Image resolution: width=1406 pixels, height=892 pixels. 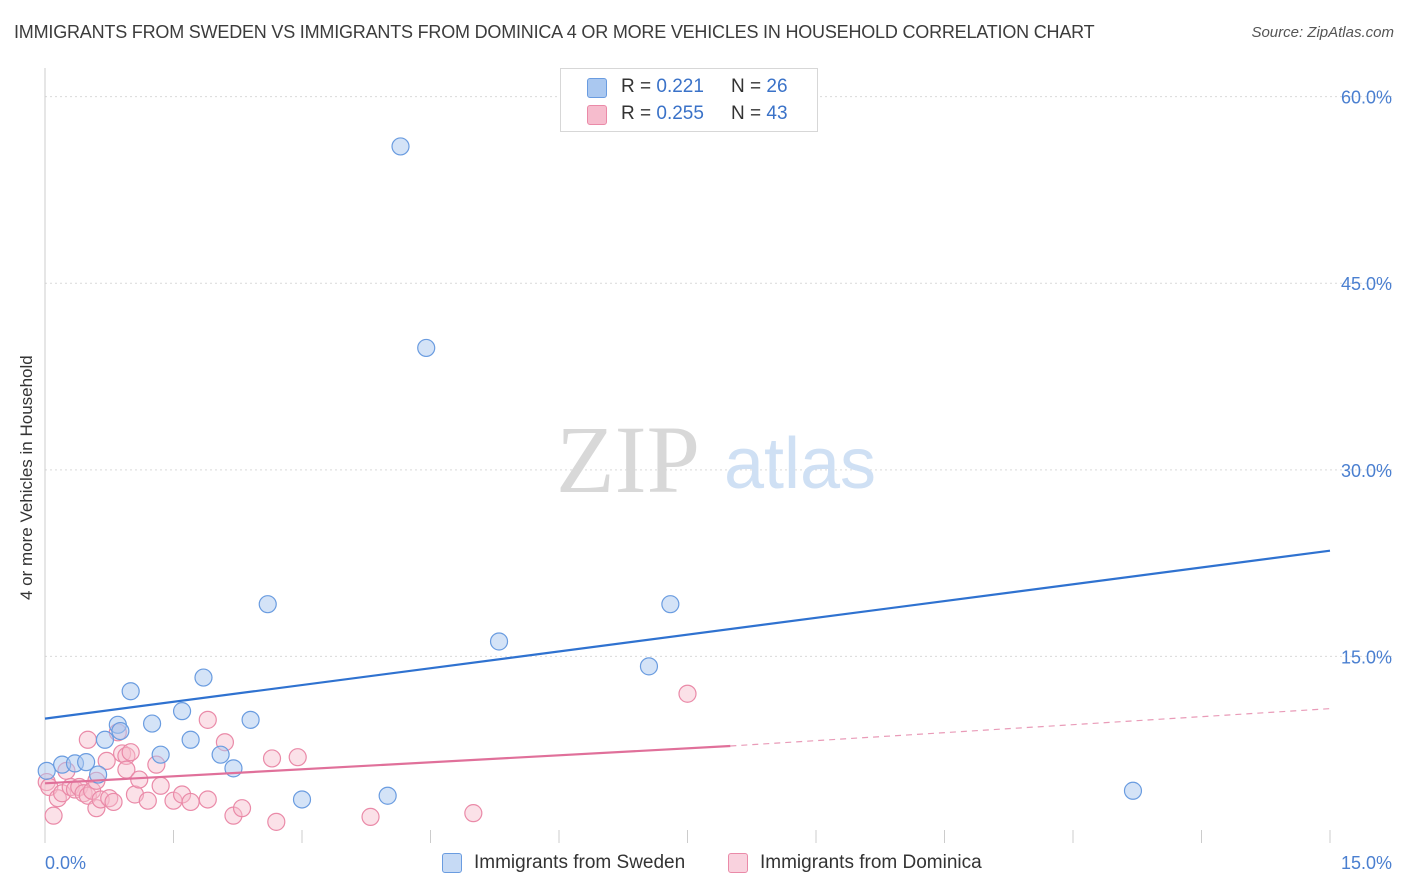 I want to click on legend-n-value: 43, so click(x=777, y=113).